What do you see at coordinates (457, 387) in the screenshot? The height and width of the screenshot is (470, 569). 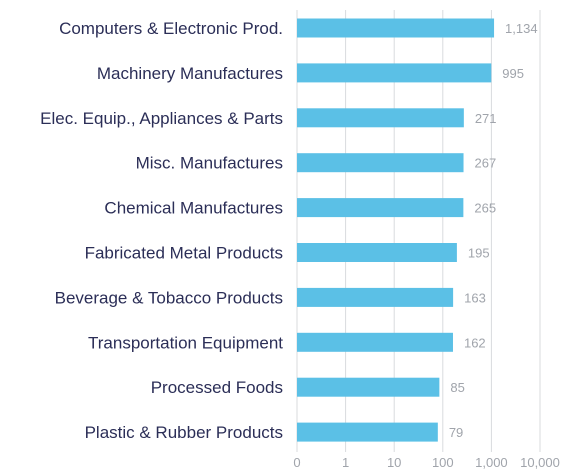 I see `data-label: 85` at bounding box center [457, 387].